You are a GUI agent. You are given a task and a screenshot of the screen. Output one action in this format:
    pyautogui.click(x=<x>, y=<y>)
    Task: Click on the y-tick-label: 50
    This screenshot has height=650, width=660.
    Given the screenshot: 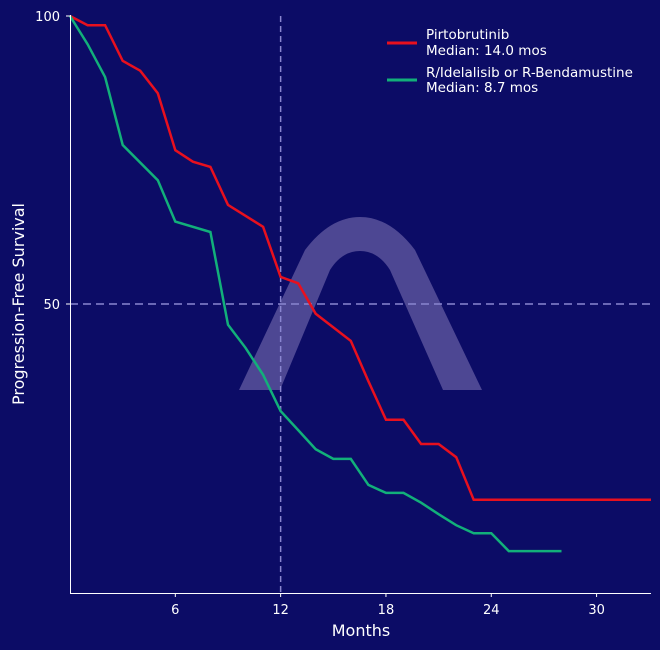 What is the action you would take?
    pyautogui.click(x=51, y=305)
    